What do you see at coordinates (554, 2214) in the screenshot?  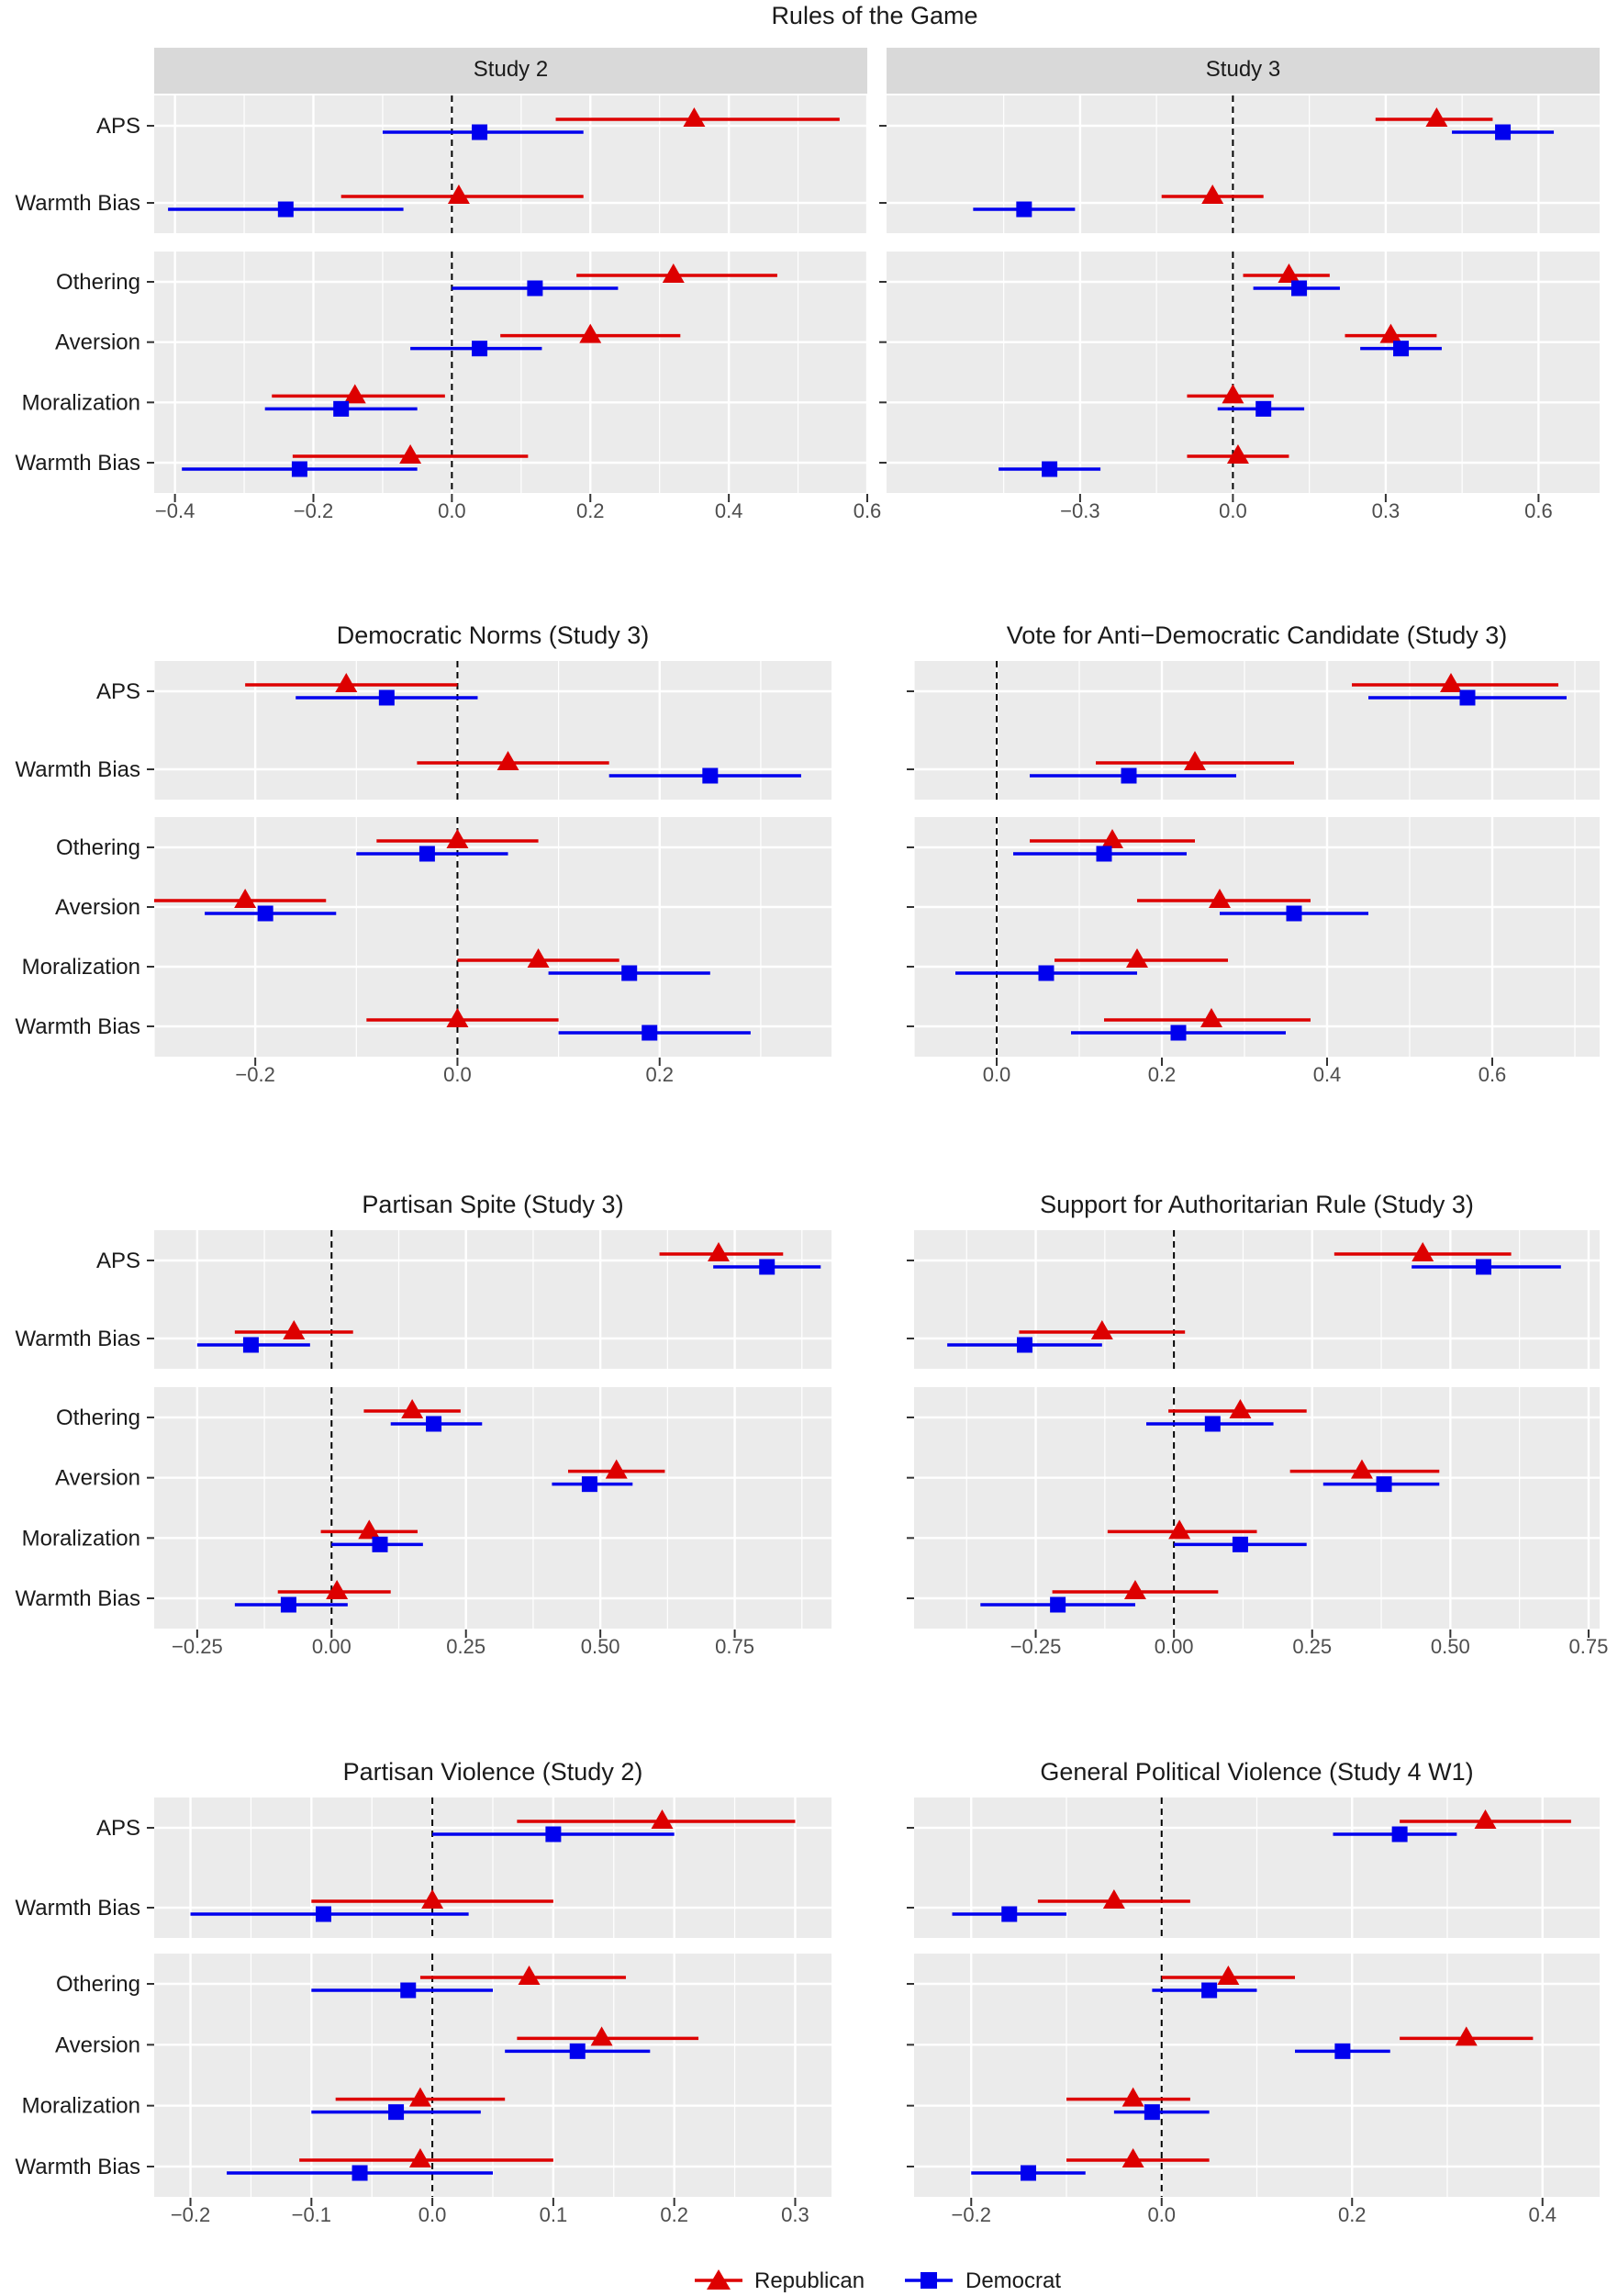 I see `x-tick-label: 0.1` at bounding box center [554, 2214].